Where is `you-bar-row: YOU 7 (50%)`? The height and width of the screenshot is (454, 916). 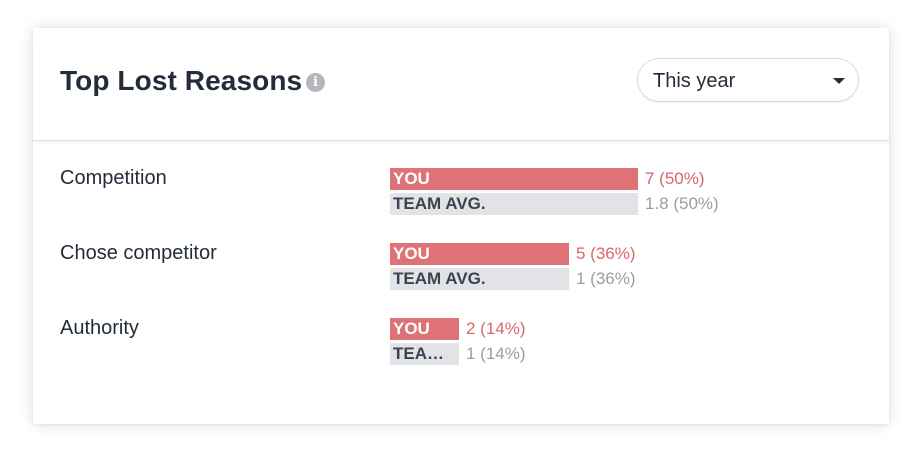 you-bar-row: YOU 7 (50%) is located at coordinates (630, 179).